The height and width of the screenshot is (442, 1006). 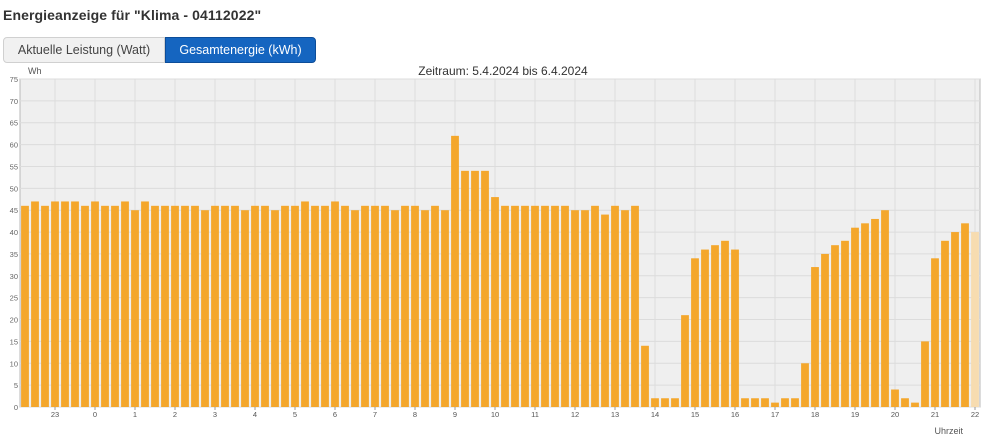 What do you see at coordinates (84, 50) in the screenshot?
I see `tab-current-power: Aktuelle Leistung (Watt)` at bounding box center [84, 50].